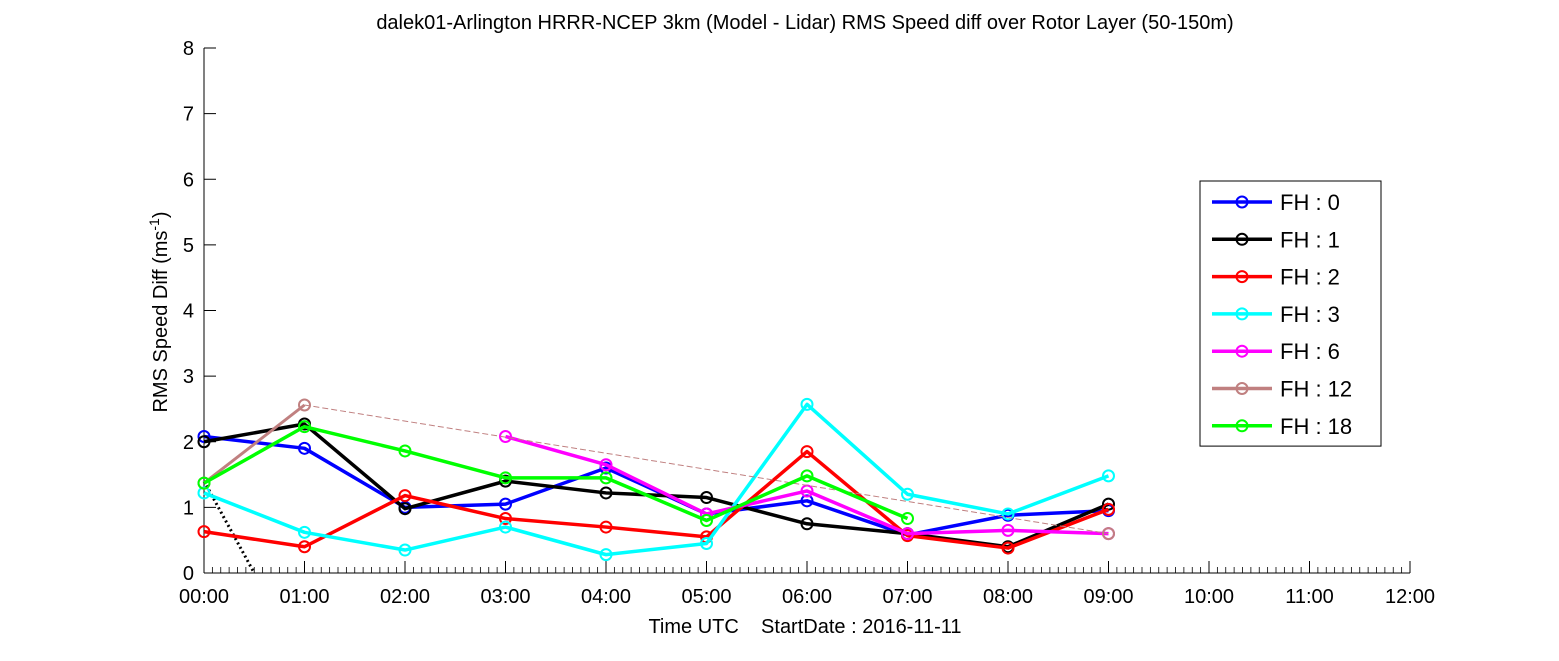 The height and width of the screenshot is (661, 1559). What do you see at coordinates (188, 508) in the screenshot?
I see `y-tick-label: 1` at bounding box center [188, 508].